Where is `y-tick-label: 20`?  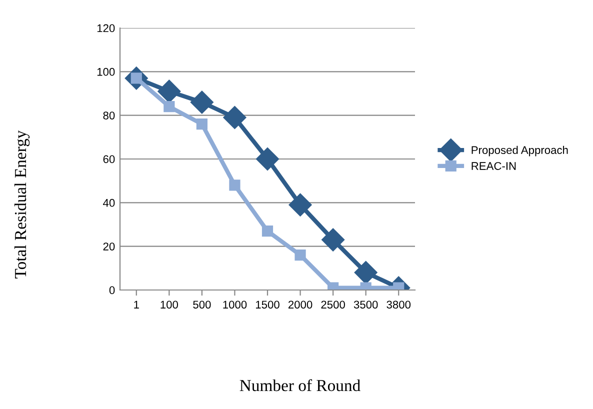
y-tick-label: 20 is located at coordinates (109, 246).